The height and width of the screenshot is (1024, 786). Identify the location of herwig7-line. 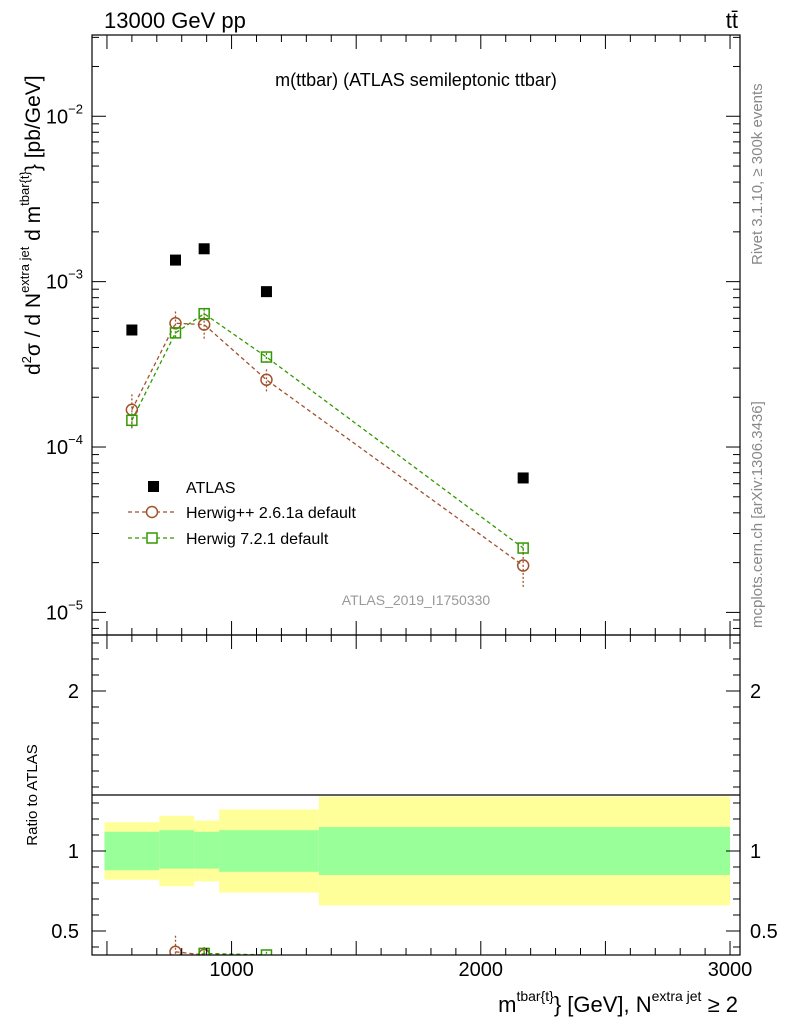
(327, 430).